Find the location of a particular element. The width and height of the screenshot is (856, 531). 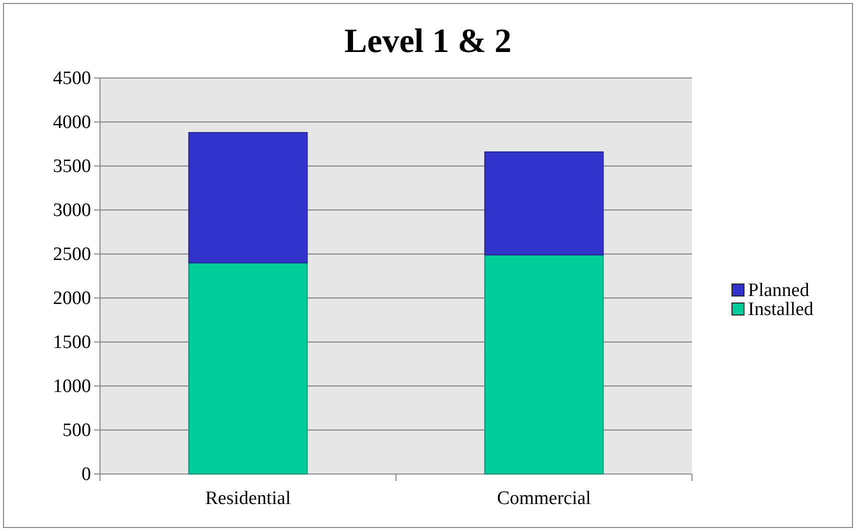

y-tick-label: 1000 is located at coordinates (72, 387).